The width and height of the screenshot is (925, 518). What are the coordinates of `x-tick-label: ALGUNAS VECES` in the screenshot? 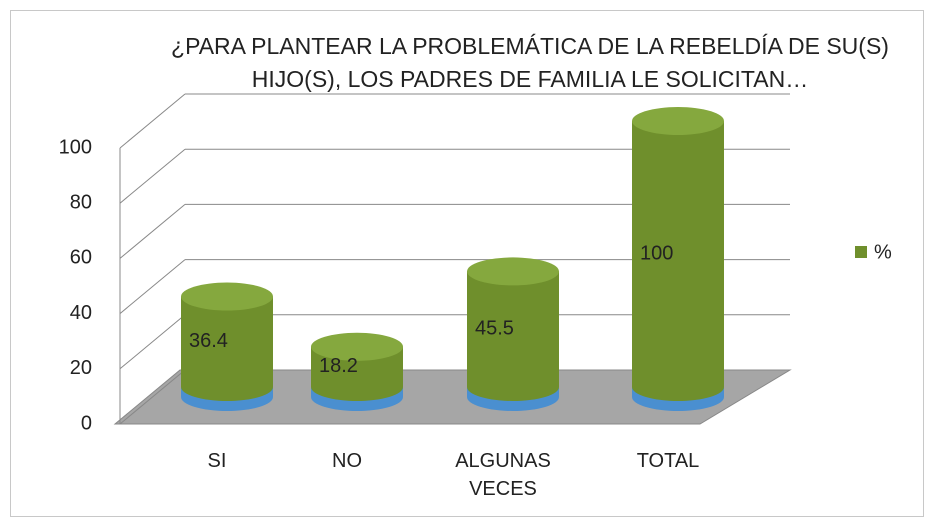 It's located at (503, 475).